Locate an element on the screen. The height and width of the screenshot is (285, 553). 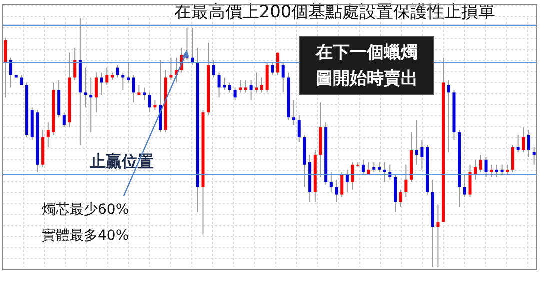
annotation: 實體最多40% is located at coordinates (86, 236).